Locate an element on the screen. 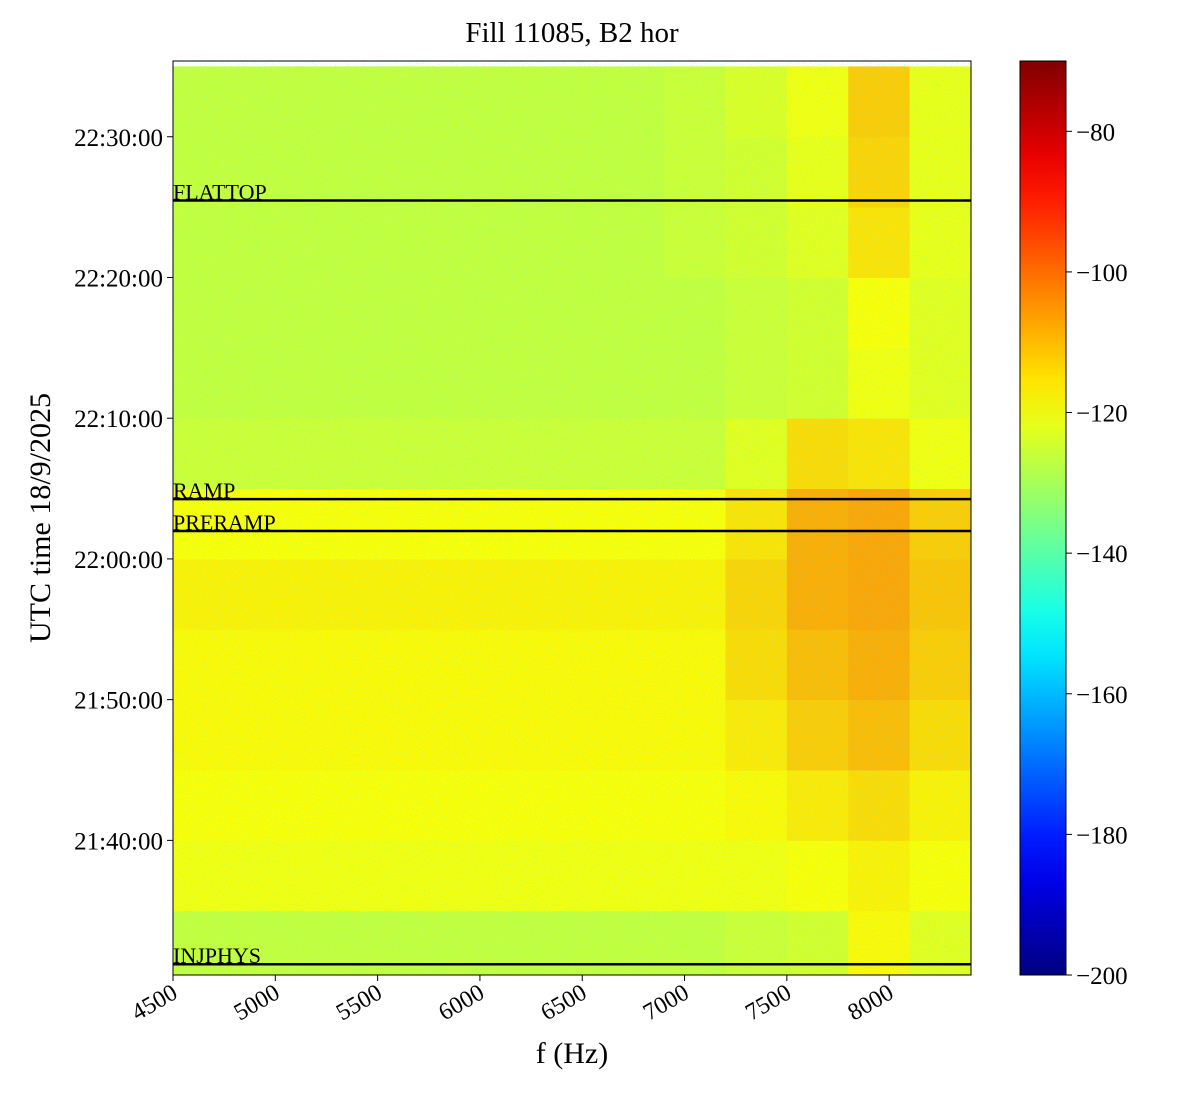 The width and height of the screenshot is (1200, 1105). colorbar-tick-label: −80 is located at coordinates (1095, 132).